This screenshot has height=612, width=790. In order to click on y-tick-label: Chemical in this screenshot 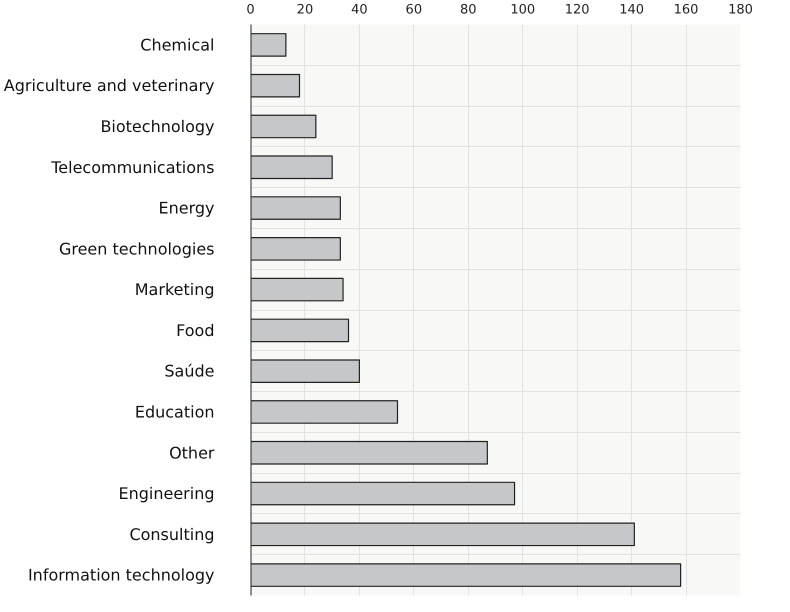, I will do `click(177, 44)`.